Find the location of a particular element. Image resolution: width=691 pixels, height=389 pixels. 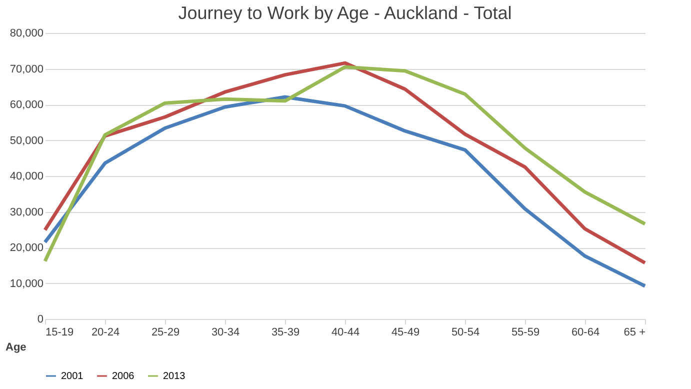

y-tick-label: 30,000 is located at coordinates (27, 212).